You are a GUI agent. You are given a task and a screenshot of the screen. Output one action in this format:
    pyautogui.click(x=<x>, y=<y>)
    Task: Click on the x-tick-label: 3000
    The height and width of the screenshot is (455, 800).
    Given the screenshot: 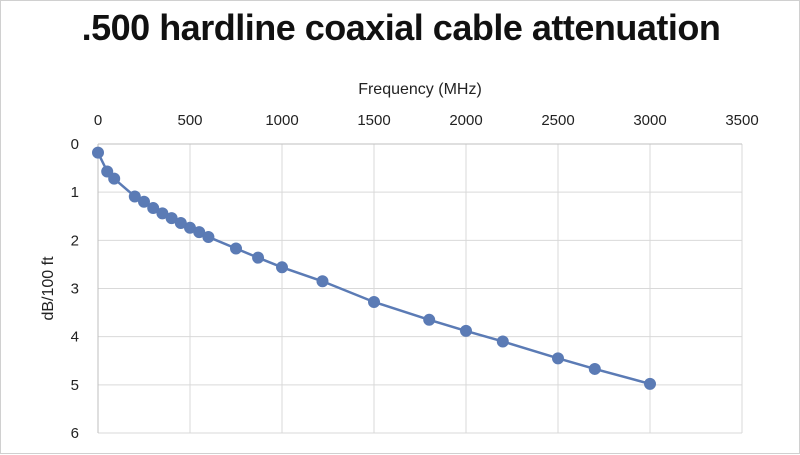 What is the action you would take?
    pyautogui.click(x=649, y=120)
    